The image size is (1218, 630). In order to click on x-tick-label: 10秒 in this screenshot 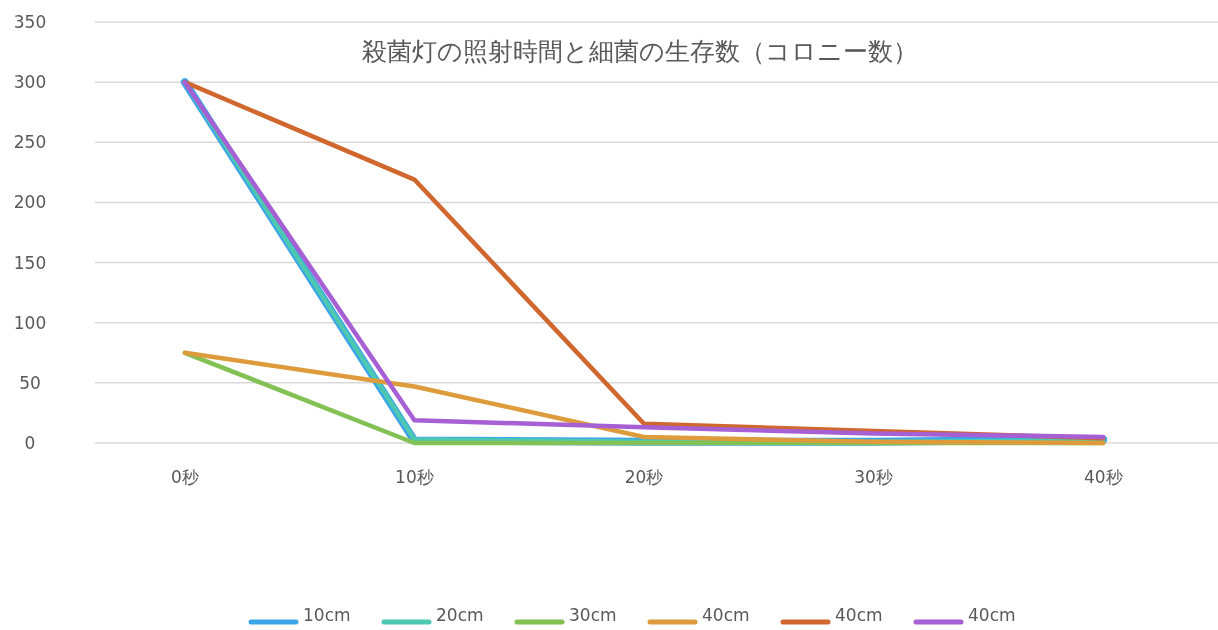, I will do `click(414, 477)`.